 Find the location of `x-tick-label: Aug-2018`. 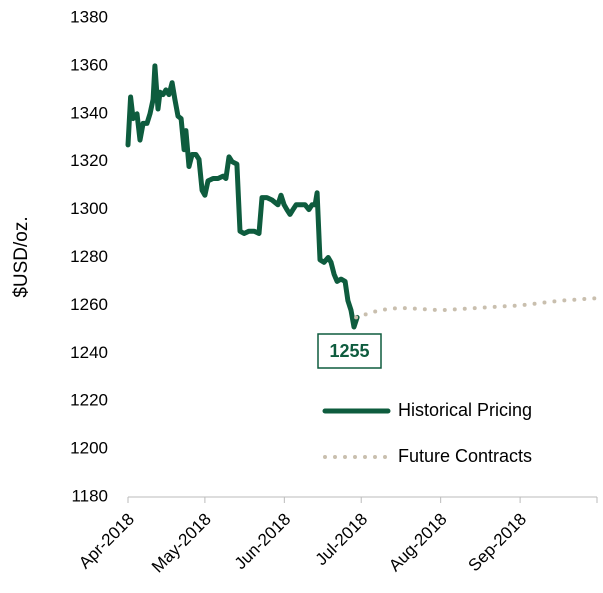

x-tick-label: Aug-2018 is located at coordinates (418, 543).